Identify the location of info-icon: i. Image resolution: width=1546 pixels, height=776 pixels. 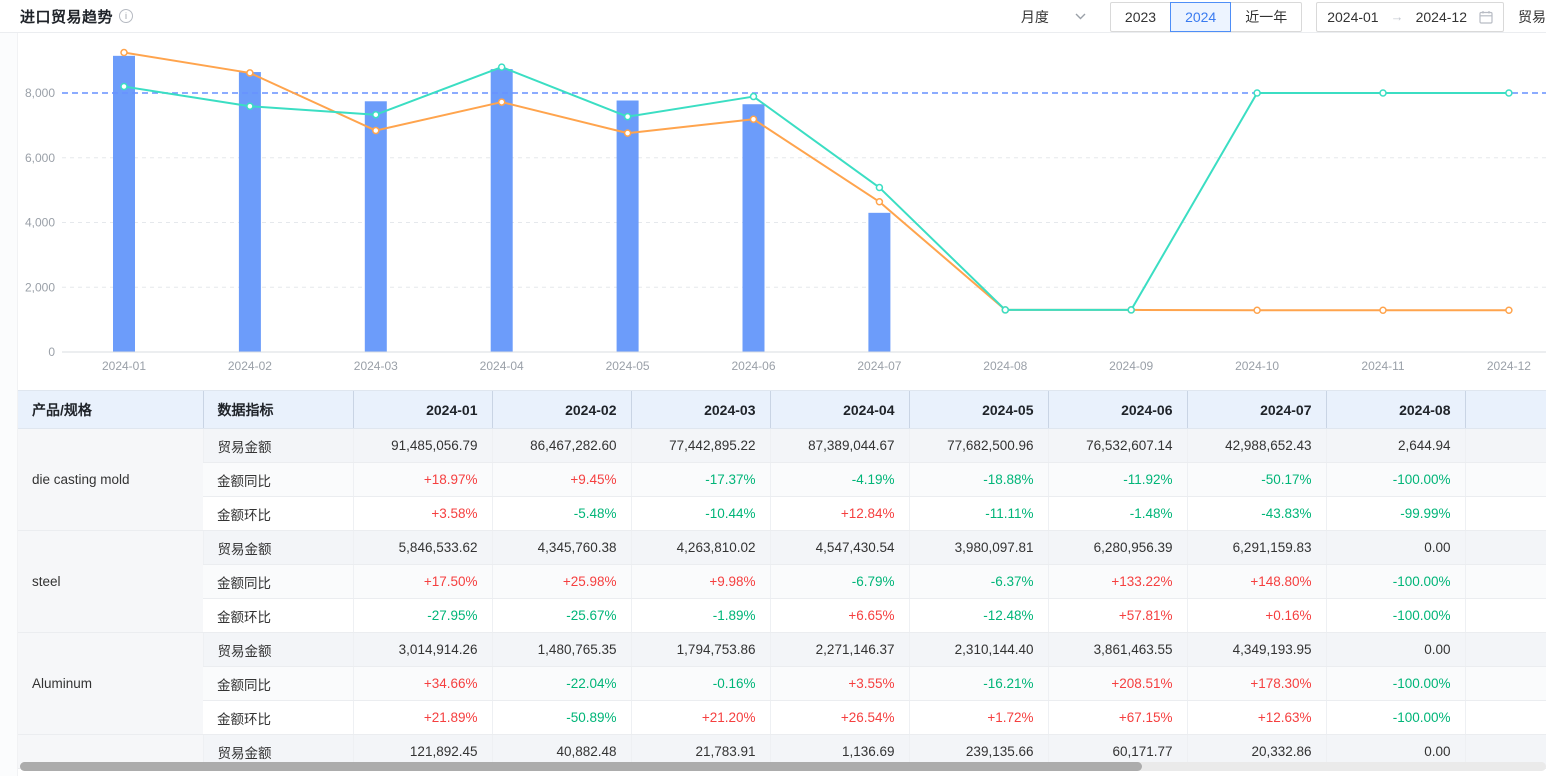
(126, 16).